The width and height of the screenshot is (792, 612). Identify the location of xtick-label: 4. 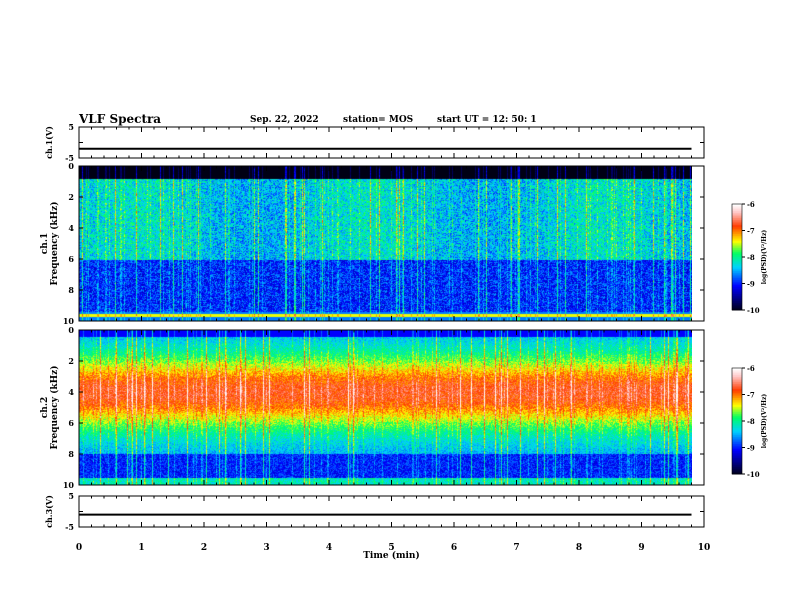
(329, 548).